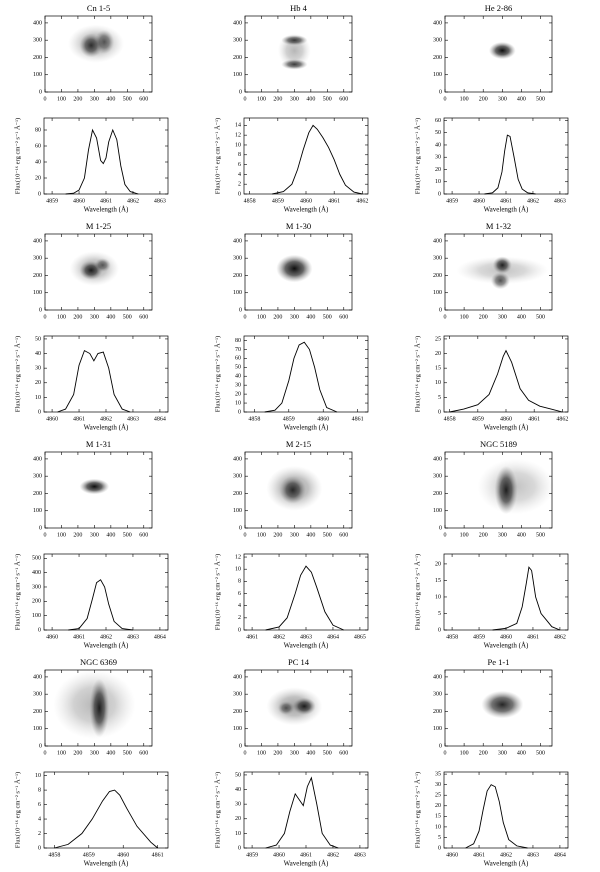 The height and width of the screenshot is (872, 600). What do you see at coordinates (438, 796) in the screenshot?
I see `y-tick-label: 25` at bounding box center [438, 796].